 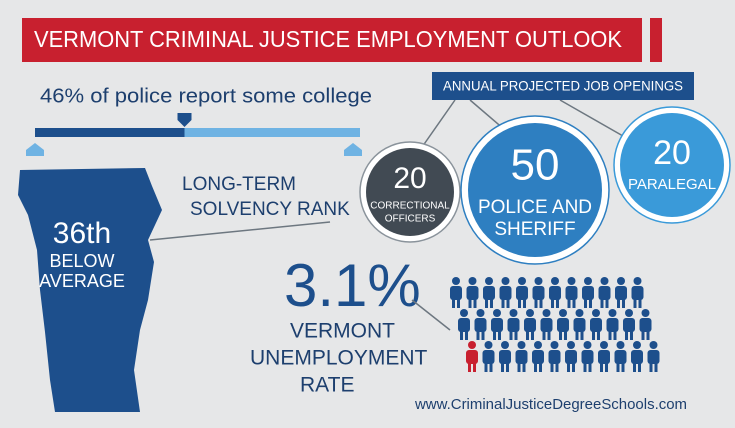 I want to click on college-bar-pointer, so click(x=184, y=120).